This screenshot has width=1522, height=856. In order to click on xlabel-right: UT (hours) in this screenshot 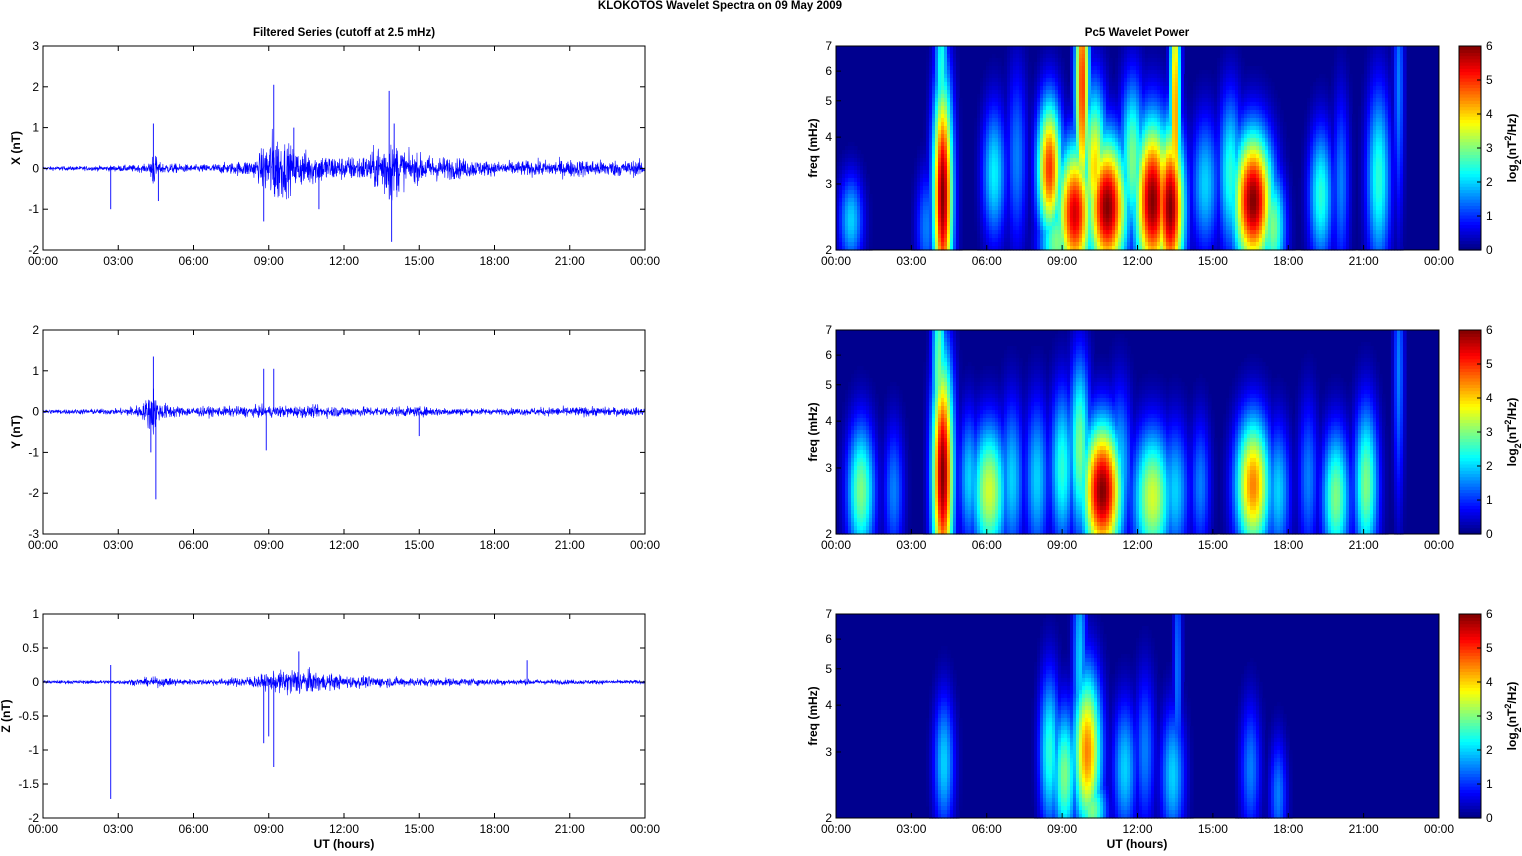, I will do `click(1137, 844)`.